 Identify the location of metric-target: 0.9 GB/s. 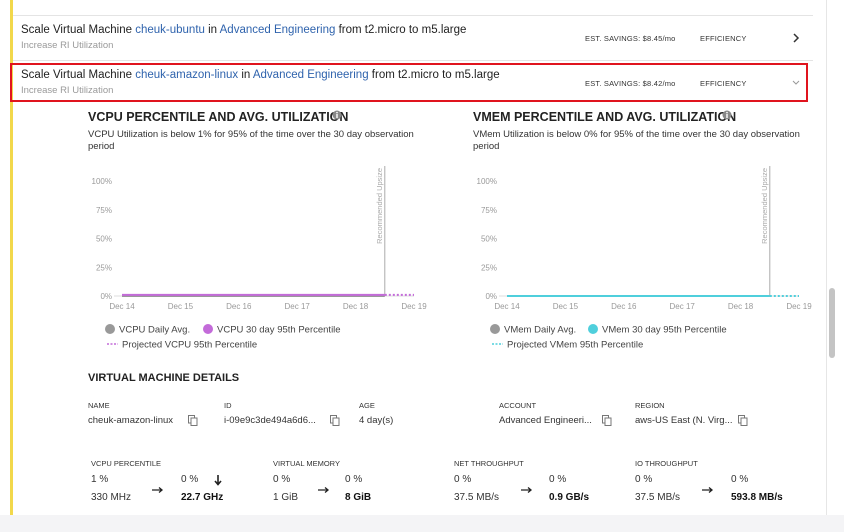
(569, 497).